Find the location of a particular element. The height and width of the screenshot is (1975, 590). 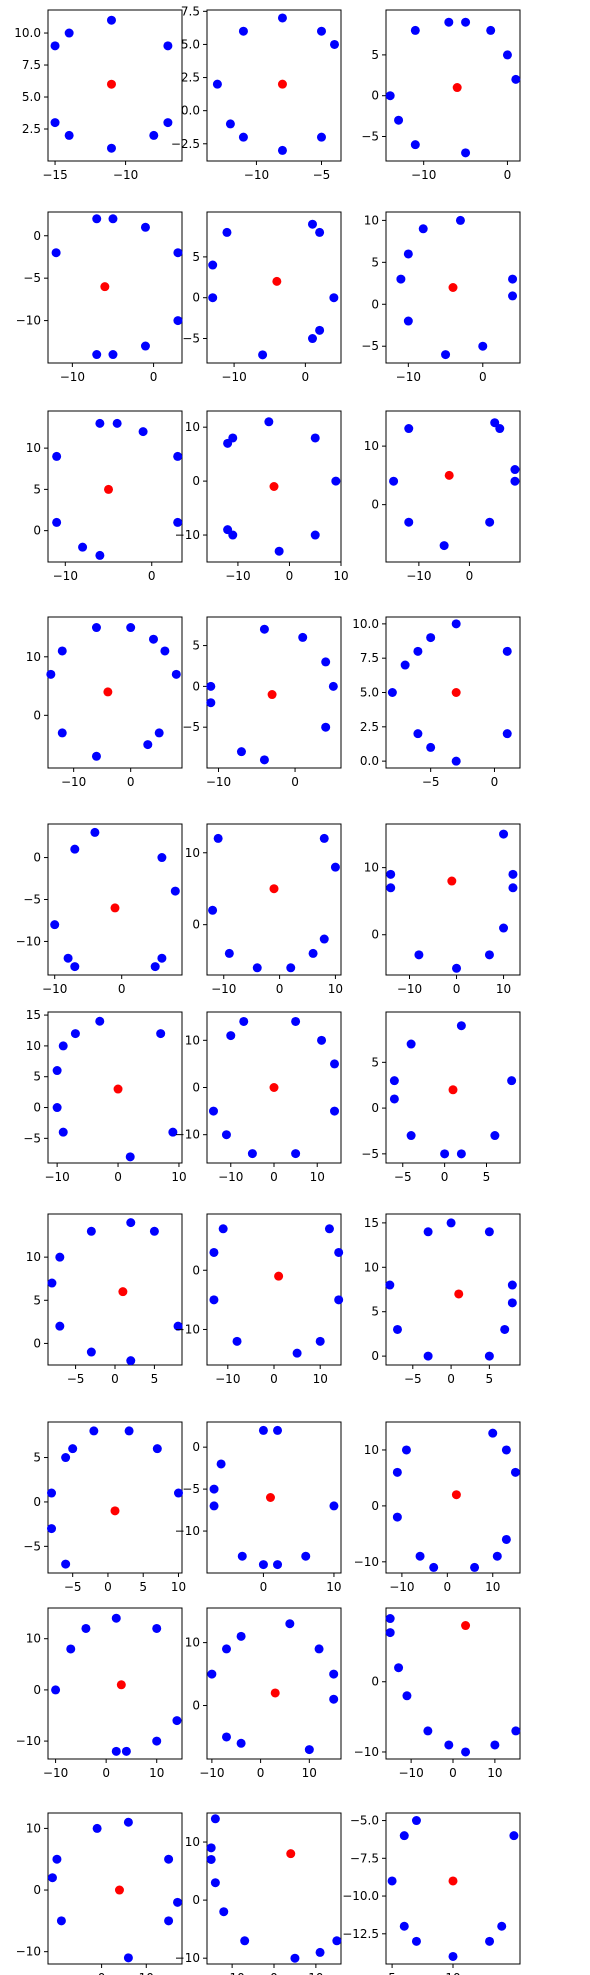

scatter-panel: −5 0 5 0 5 10 15 is located at coordinates (442, 1299).